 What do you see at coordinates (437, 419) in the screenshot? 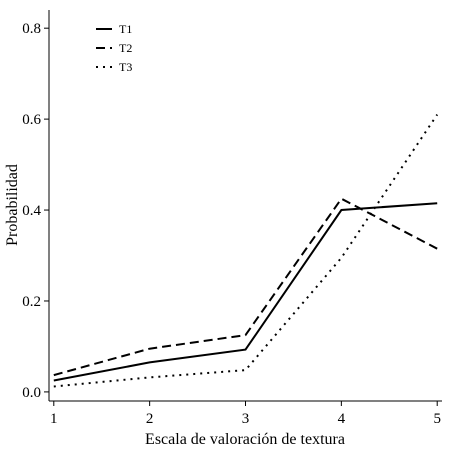
I see `x-tick-label: 5` at bounding box center [437, 419].